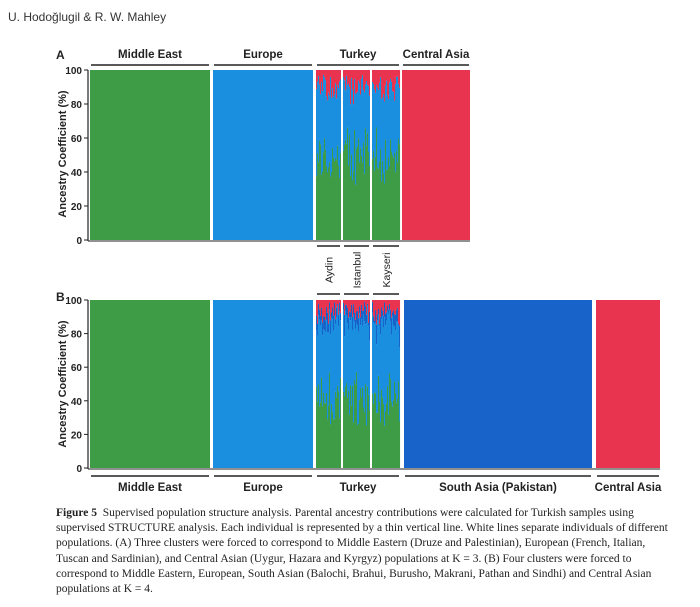 This screenshot has width=700, height=607. Describe the element at coordinates (73, 71) in the screenshot. I see `y-tick-label: 100` at that location.